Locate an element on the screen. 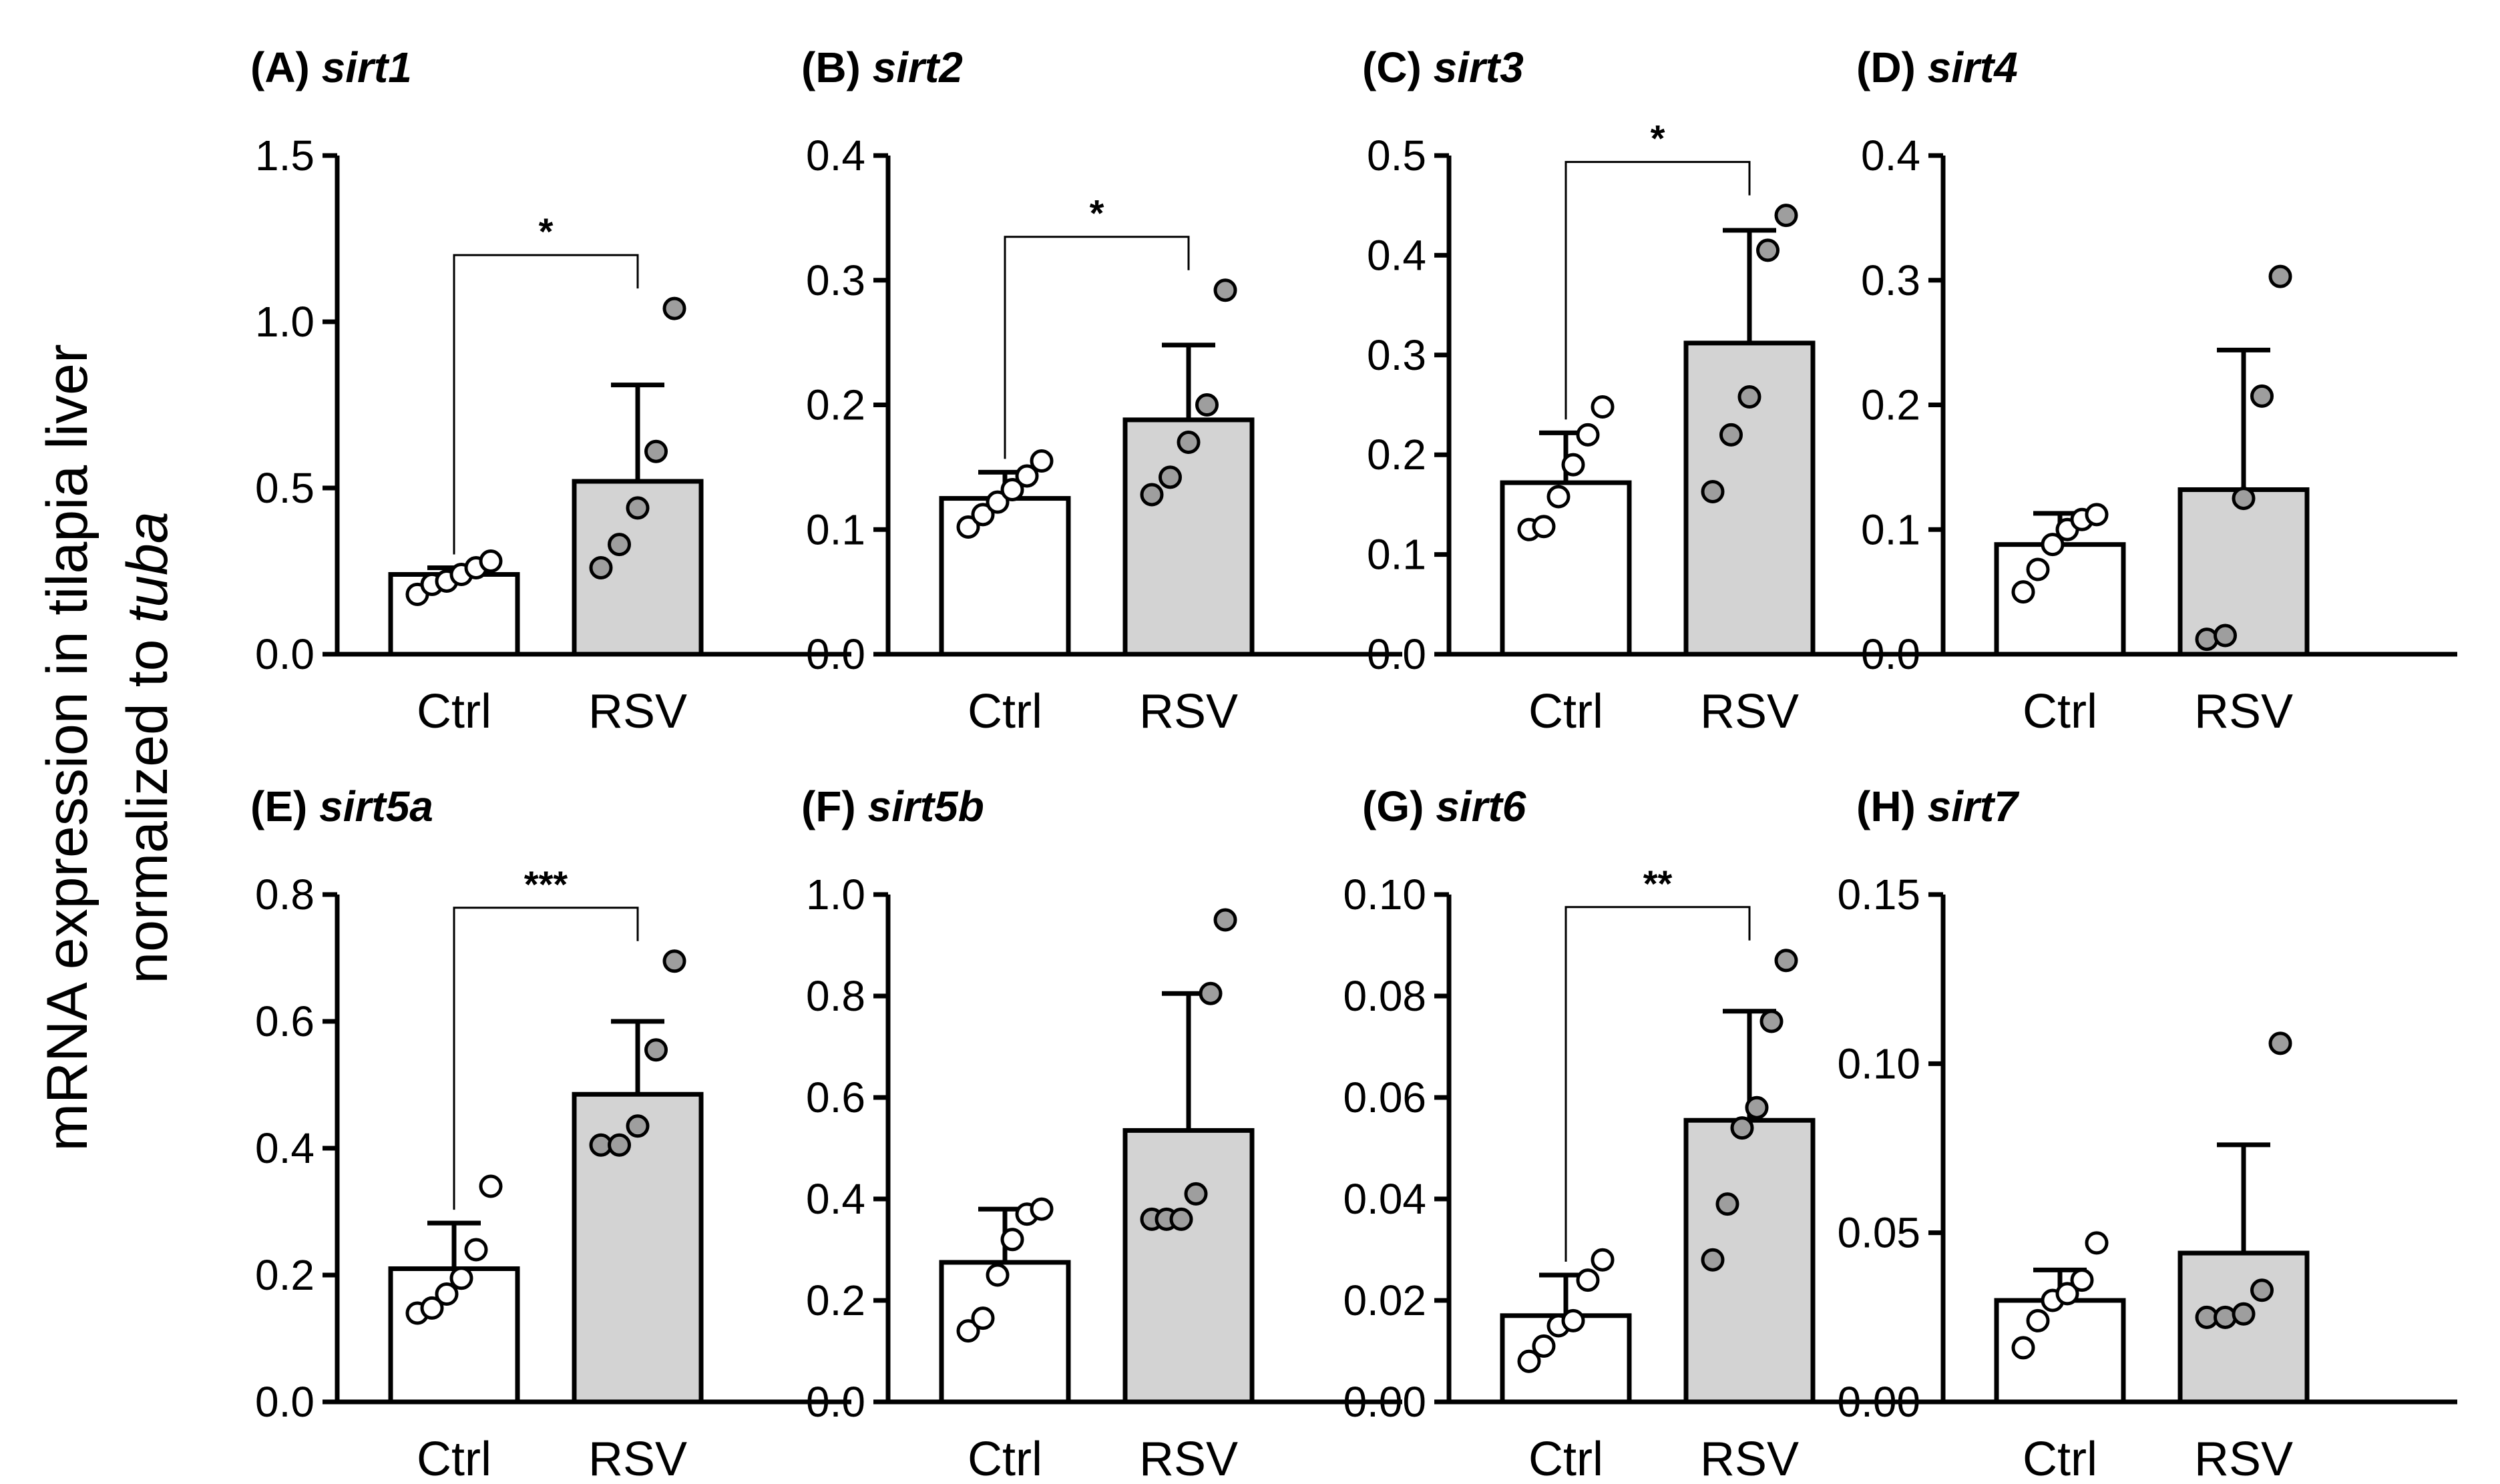  panel-gene: sirt6 is located at coordinates (1481, 806).